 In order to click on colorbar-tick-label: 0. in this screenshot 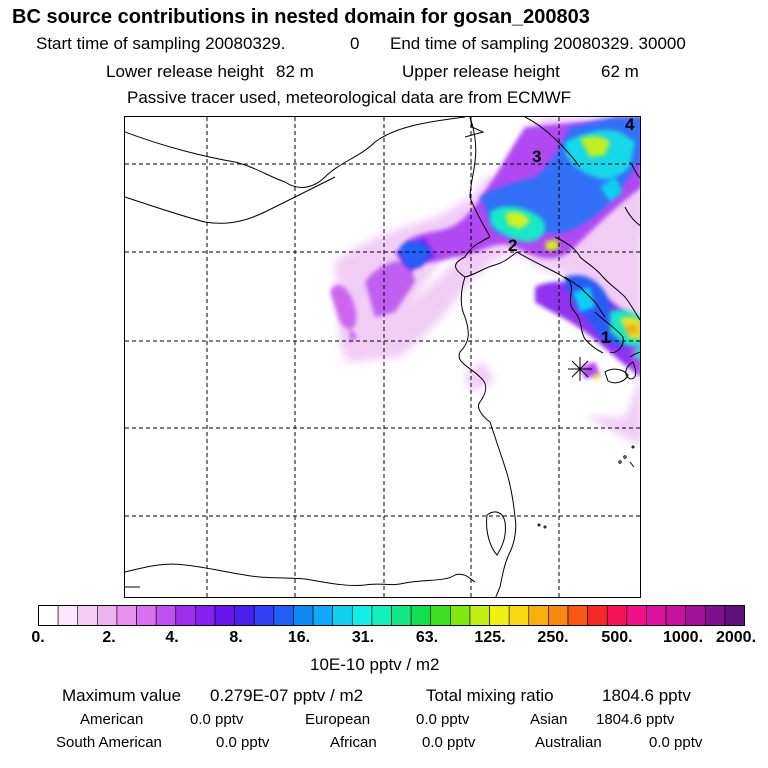, I will do `click(38, 637)`.